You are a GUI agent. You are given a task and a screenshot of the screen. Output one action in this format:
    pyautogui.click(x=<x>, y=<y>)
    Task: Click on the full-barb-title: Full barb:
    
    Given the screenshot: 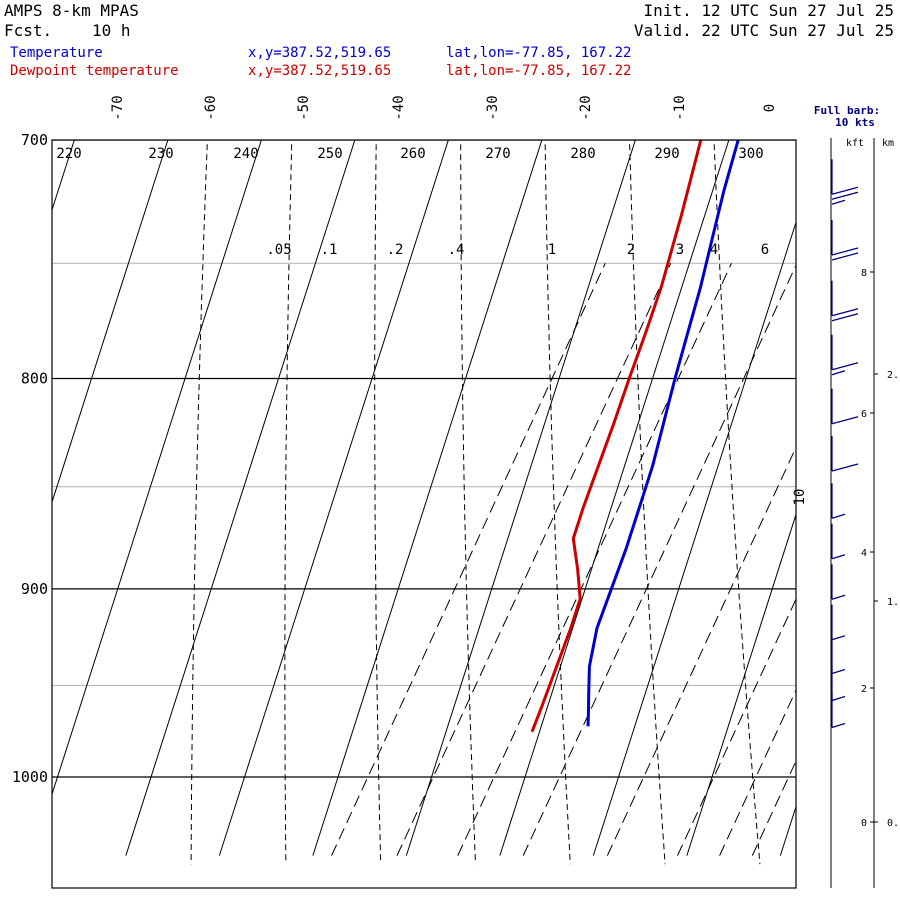 What is the action you would take?
    pyautogui.click(x=847, y=110)
    